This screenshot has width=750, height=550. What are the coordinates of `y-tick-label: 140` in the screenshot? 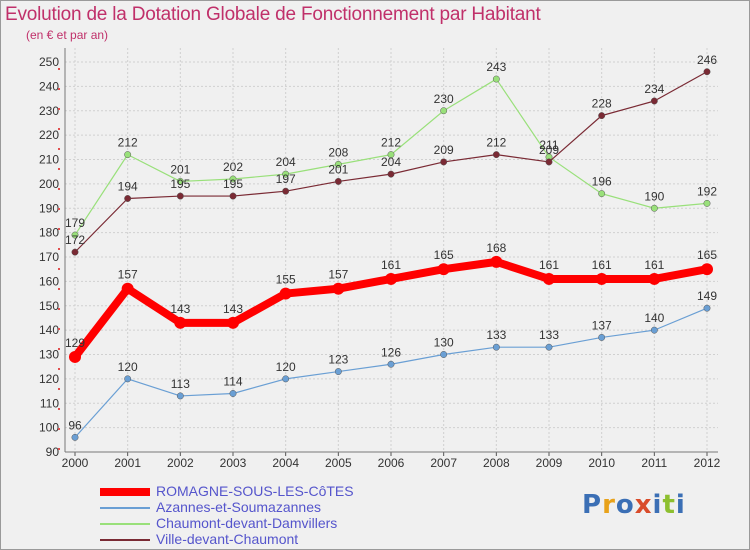 It's located at (49, 330).